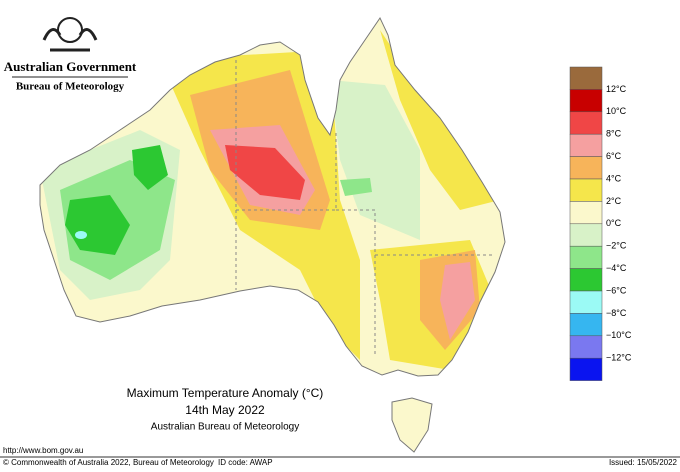 The height and width of the screenshot is (472, 680). What do you see at coordinates (616, 313) in the screenshot?
I see `legend-label: −8°C` at bounding box center [616, 313].